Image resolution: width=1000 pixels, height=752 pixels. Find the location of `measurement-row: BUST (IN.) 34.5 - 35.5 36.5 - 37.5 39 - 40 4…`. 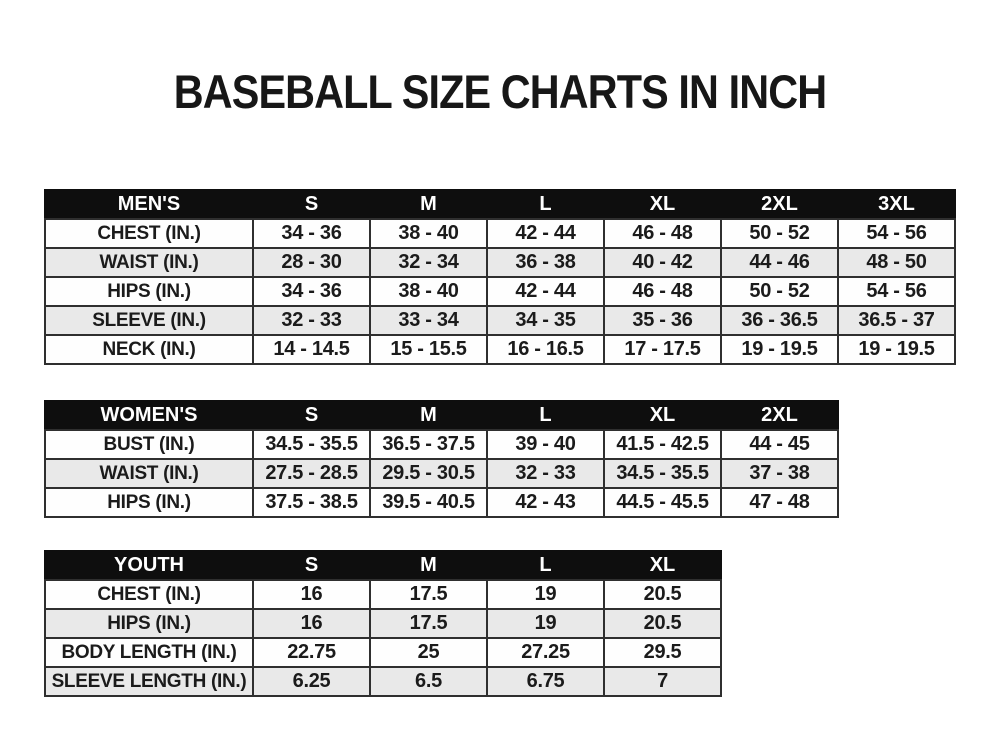

measurement-row: BUST (IN.) 34.5 - 35.5 36.5 - 37.5 39 - 40 4… is located at coordinates (441, 444).